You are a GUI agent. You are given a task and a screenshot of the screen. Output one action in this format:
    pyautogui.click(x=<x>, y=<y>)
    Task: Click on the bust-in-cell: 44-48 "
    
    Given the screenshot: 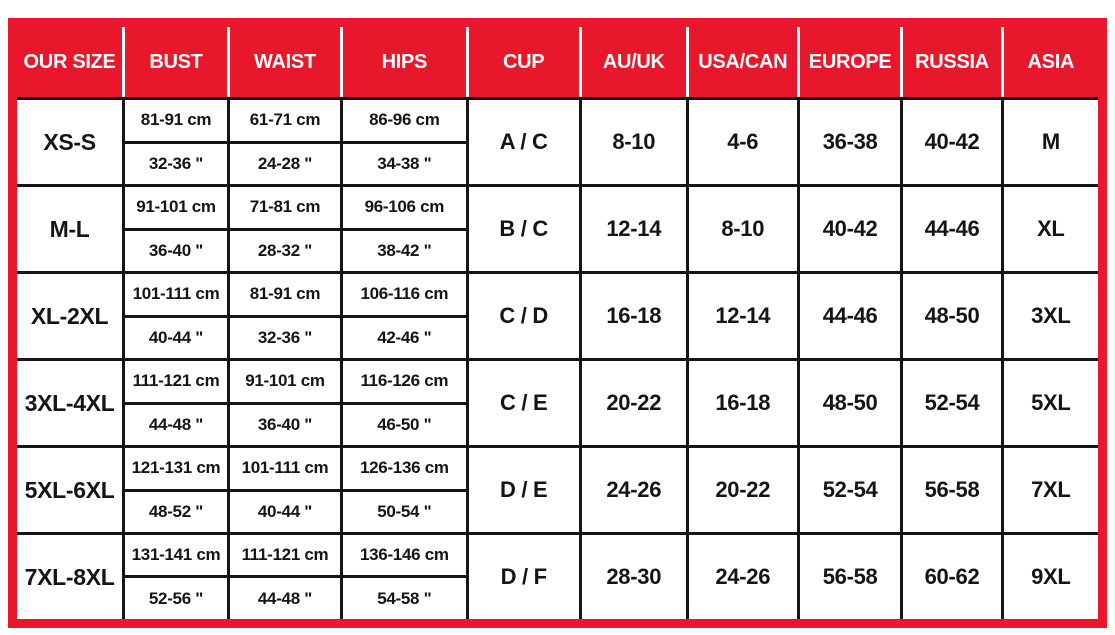 What is the action you would take?
    pyautogui.click(x=176, y=424)
    